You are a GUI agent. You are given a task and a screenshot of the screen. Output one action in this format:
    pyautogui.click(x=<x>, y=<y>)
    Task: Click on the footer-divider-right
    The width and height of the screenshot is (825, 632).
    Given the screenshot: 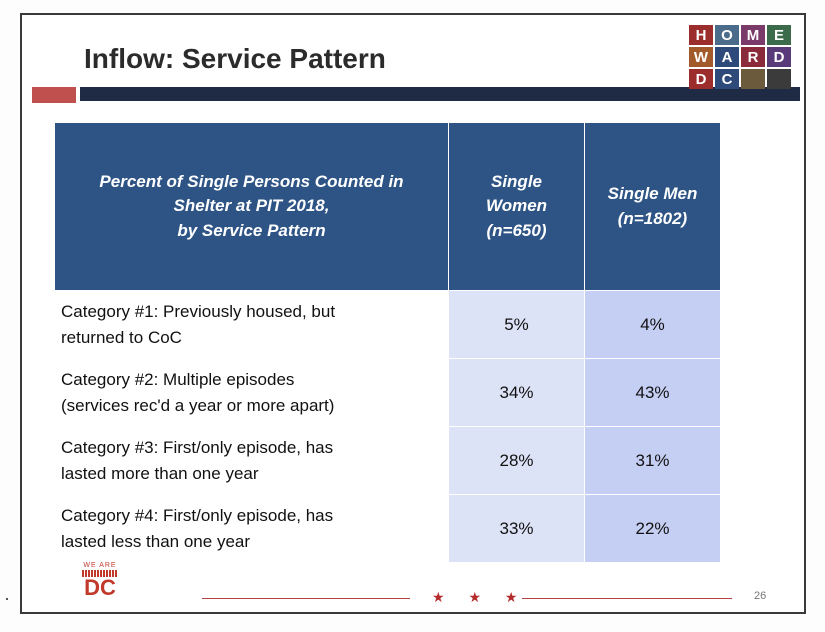 What is the action you would take?
    pyautogui.click(x=627, y=598)
    